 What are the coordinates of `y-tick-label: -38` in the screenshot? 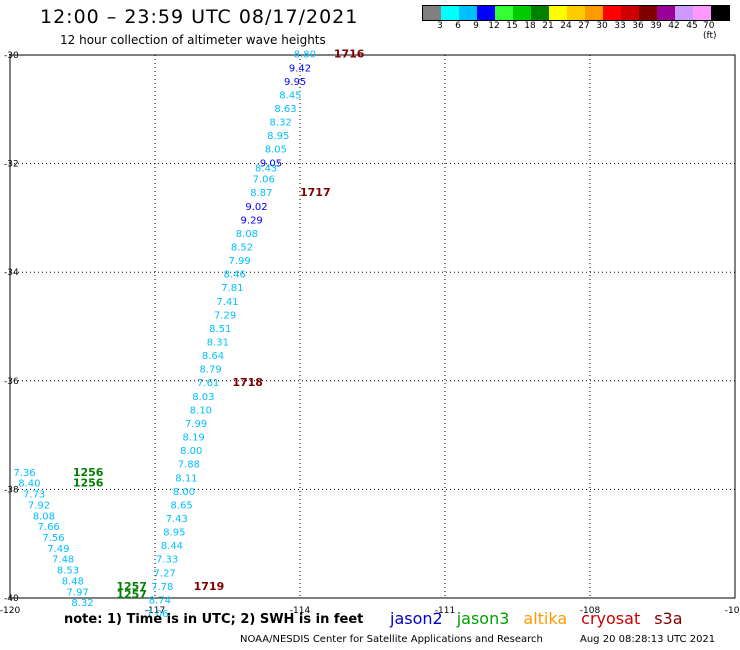 It's located at (11, 490).